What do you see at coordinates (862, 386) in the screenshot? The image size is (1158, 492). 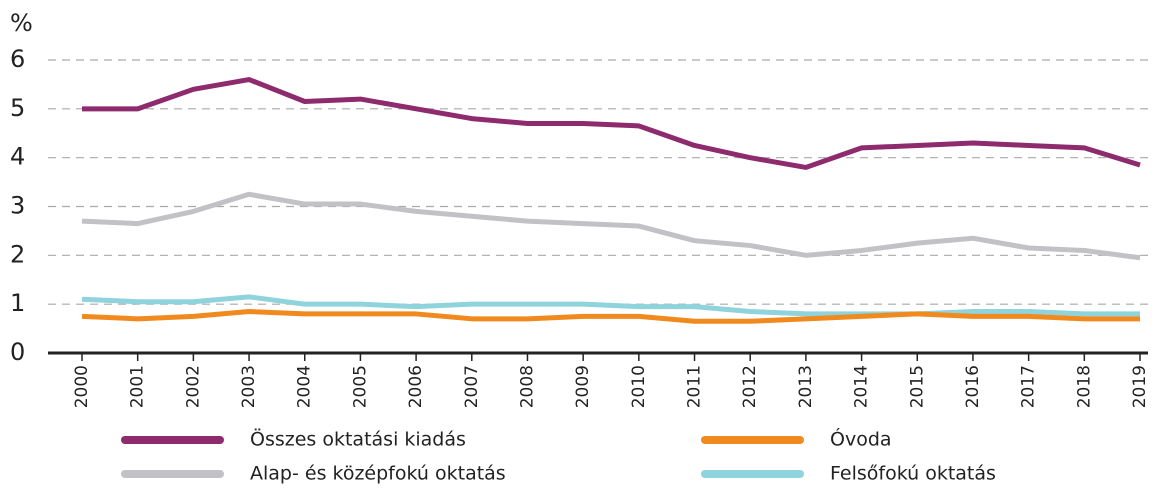 I see `x-tick-label: 2014` at bounding box center [862, 386].